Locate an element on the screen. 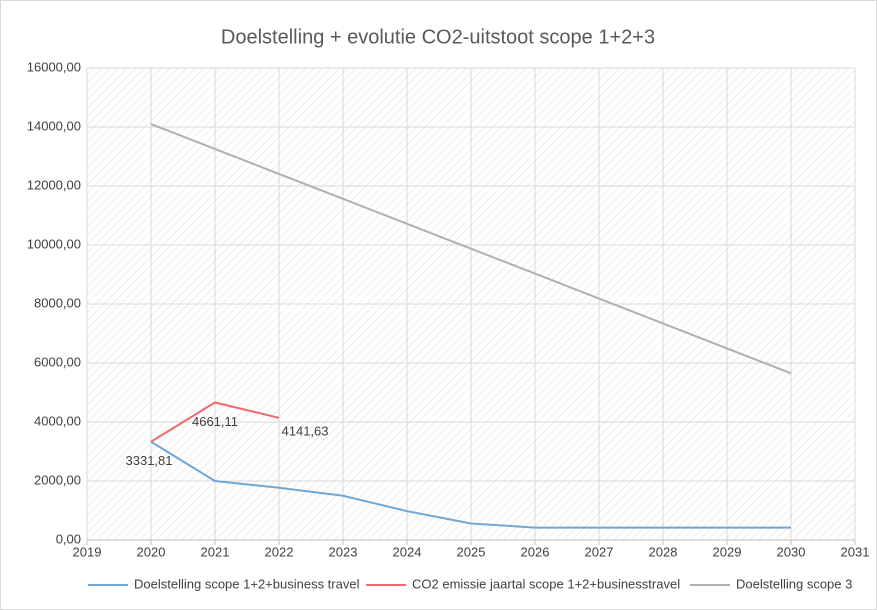 Image resolution: width=877 pixels, height=610 pixels. legend-label: Doelstelling scope 1+2+business travel is located at coordinates (247, 583).